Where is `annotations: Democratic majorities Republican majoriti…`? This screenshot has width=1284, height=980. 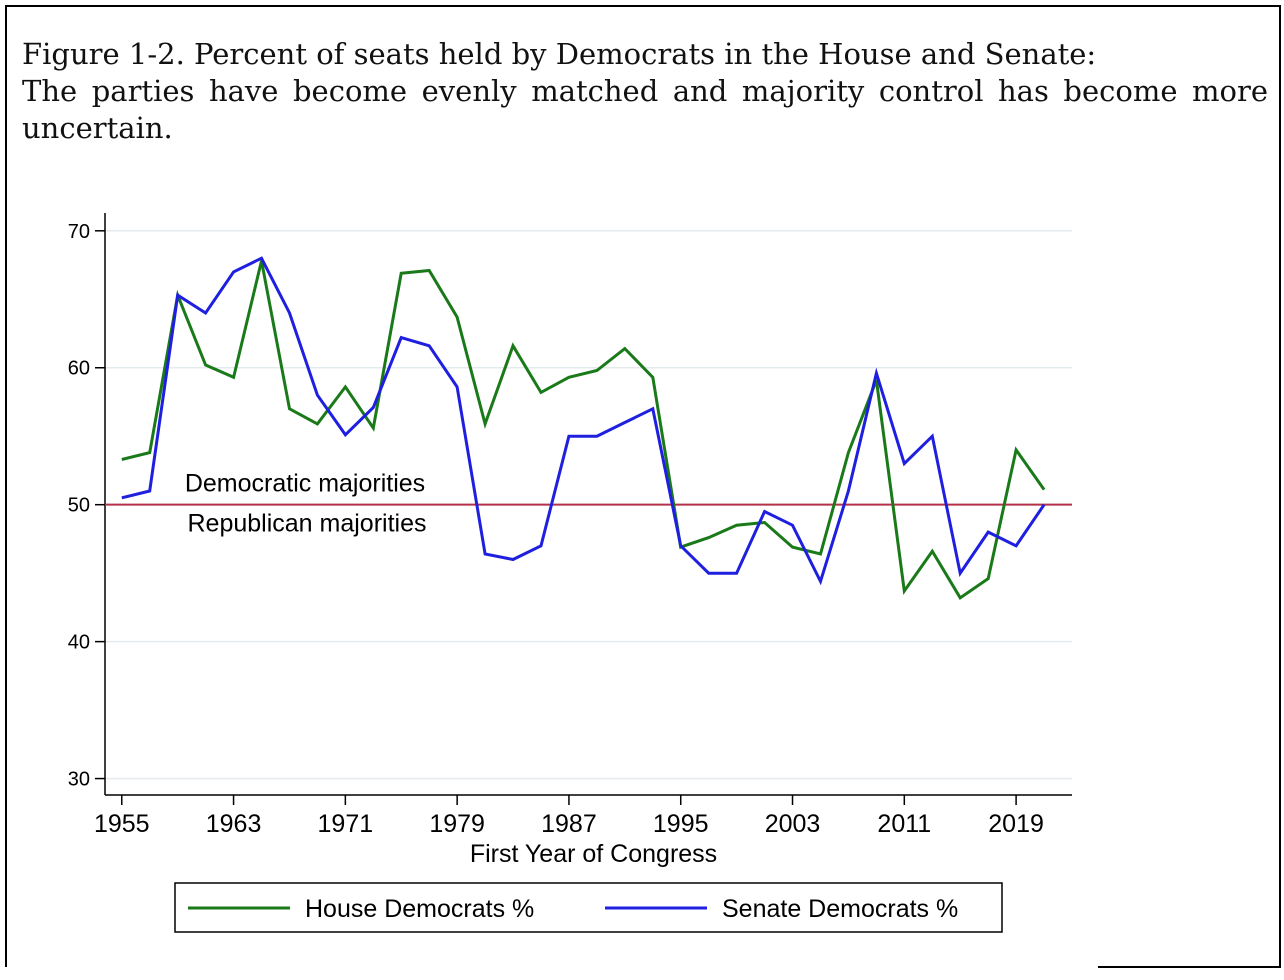
annotations: Democratic majorities Republican majoriti… is located at coordinates (306, 504).